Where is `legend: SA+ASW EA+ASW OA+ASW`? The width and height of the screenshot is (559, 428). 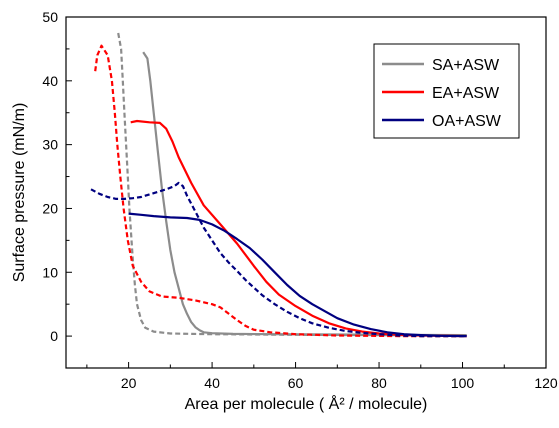 legend: SA+ASW EA+ASW OA+ASW is located at coordinates (446, 91).